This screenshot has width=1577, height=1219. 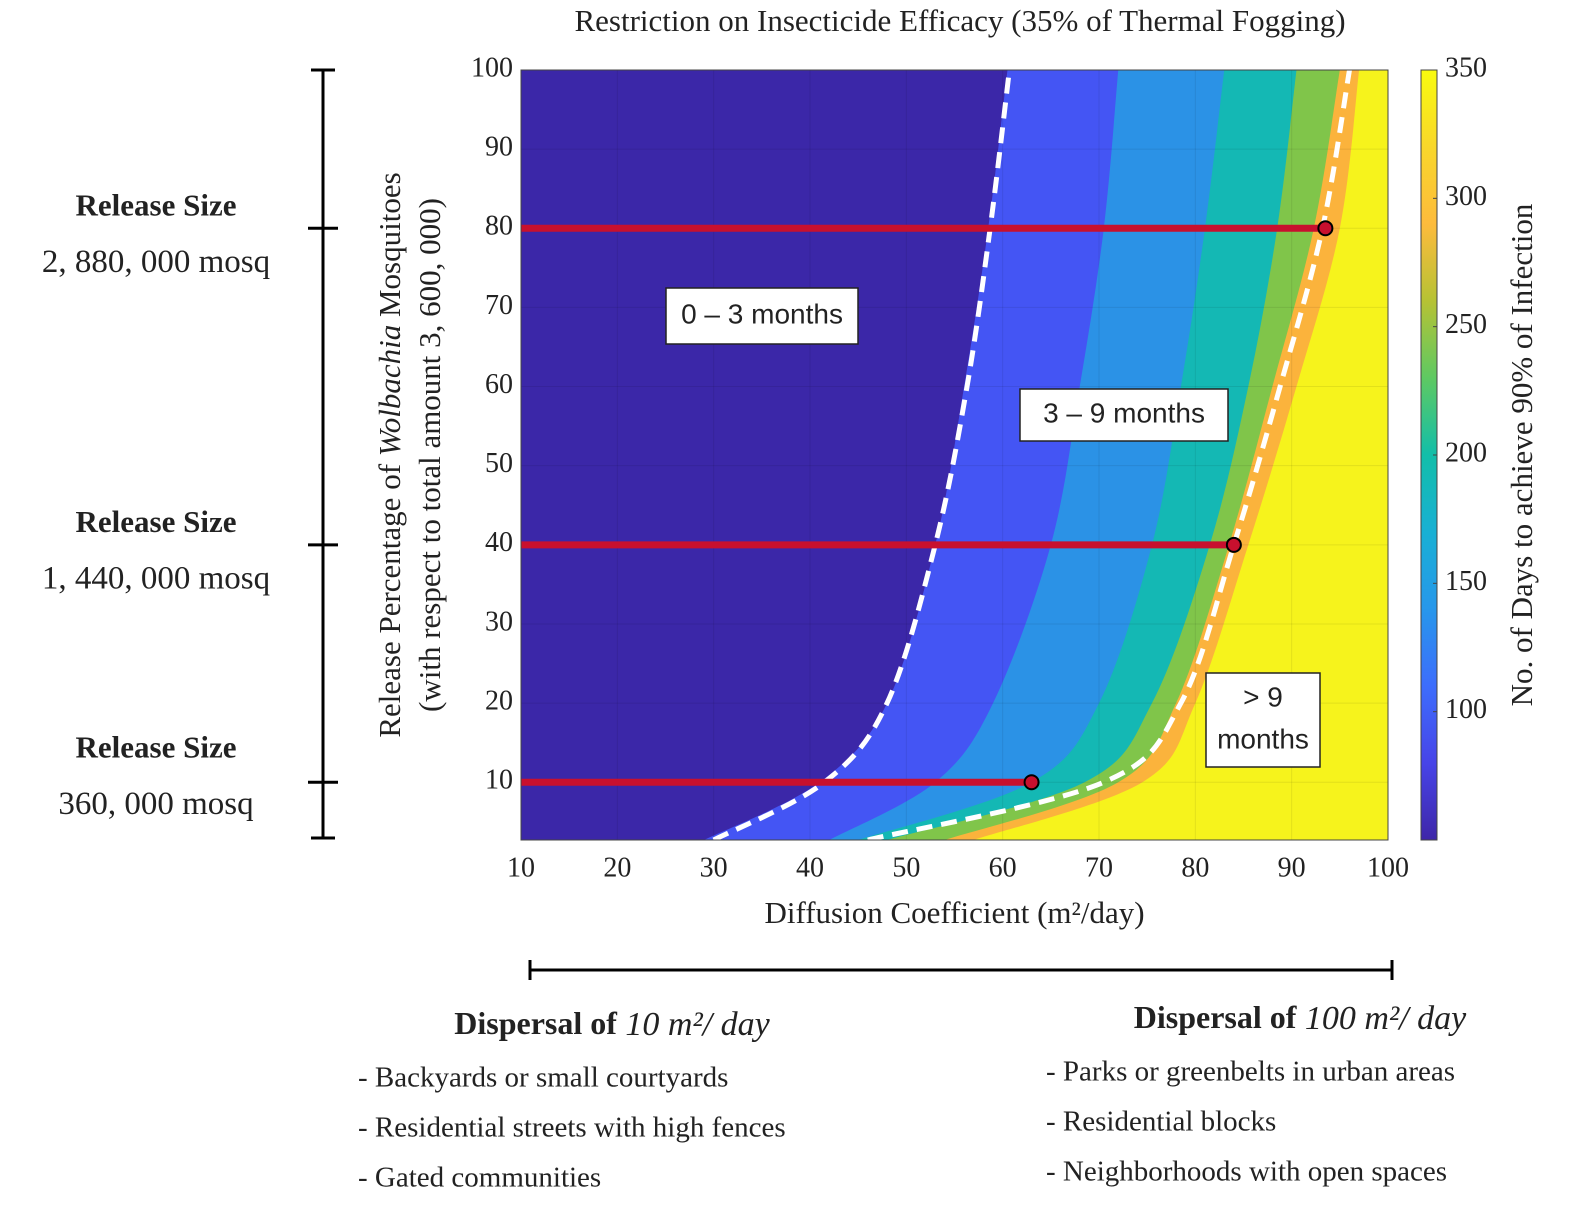 I want to click on y-tick-label: 20, so click(x=499, y=701).